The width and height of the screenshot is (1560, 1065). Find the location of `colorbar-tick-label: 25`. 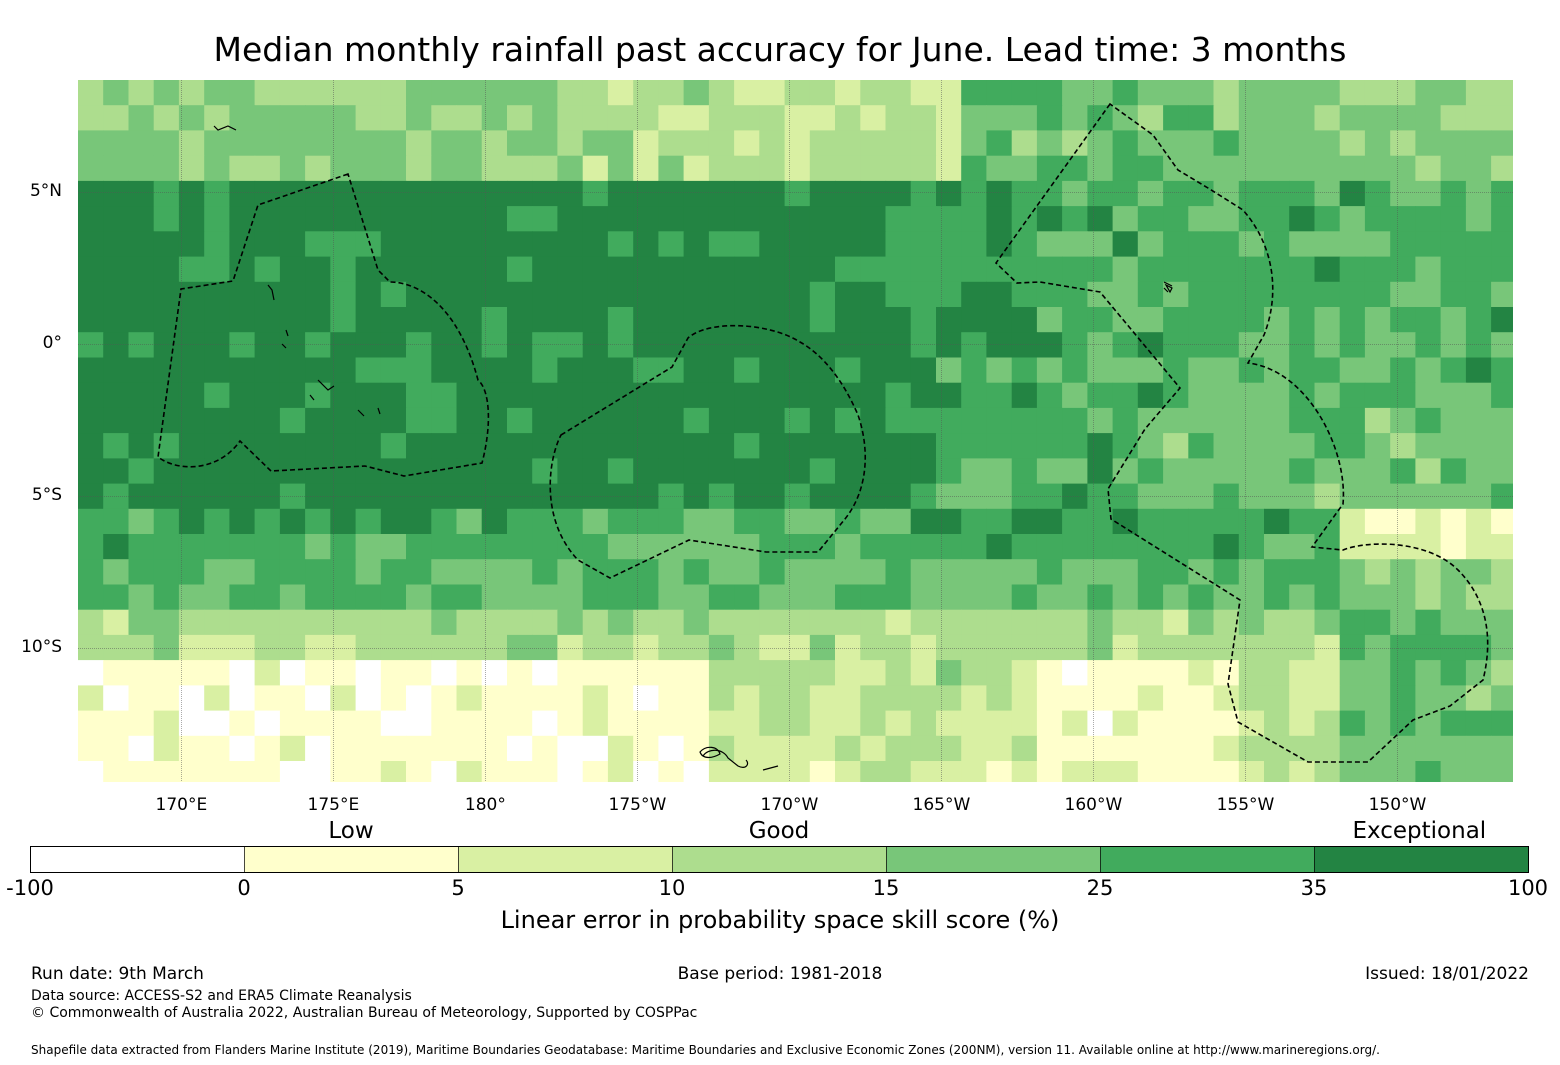

colorbar-tick-label: 25 is located at coordinates (1100, 888).